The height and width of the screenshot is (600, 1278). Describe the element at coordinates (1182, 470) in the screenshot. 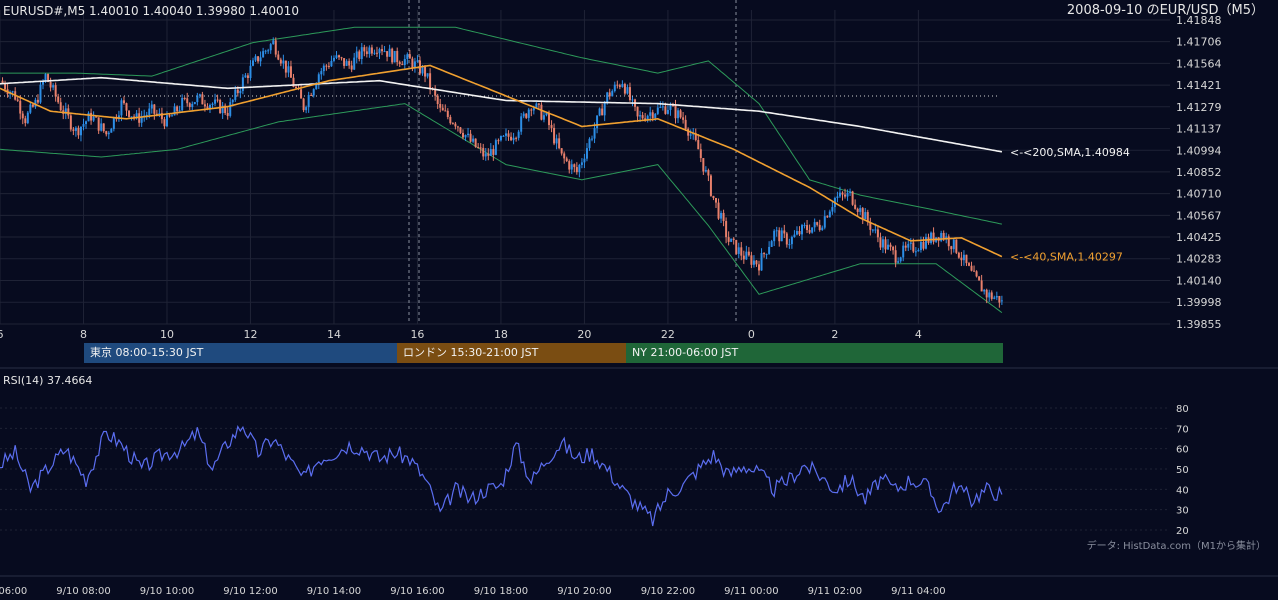

I see `rsi-tick-label: 50` at that location.